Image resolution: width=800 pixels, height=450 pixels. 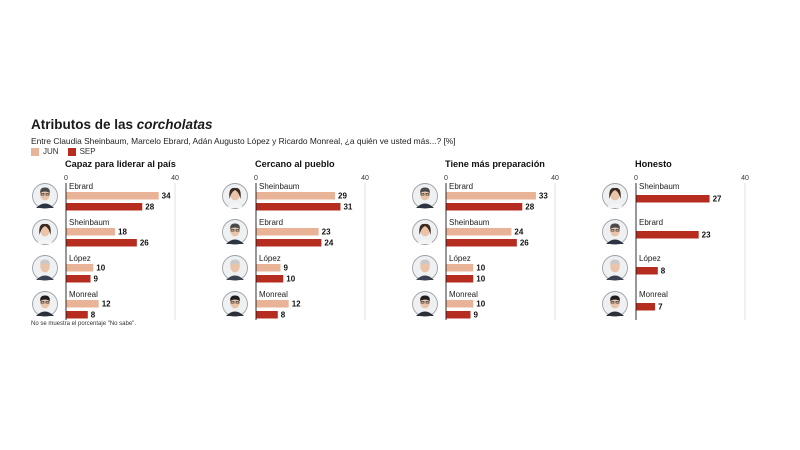 I want to click on legend-item-sep: SEP, so click(x=81, y=151).